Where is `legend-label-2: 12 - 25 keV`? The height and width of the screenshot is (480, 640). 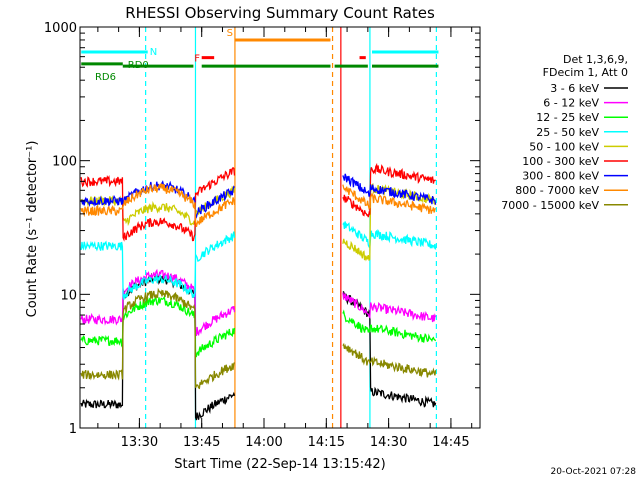
legend-label-2: 12 - 25 keV is located at coordinates (567, 117).